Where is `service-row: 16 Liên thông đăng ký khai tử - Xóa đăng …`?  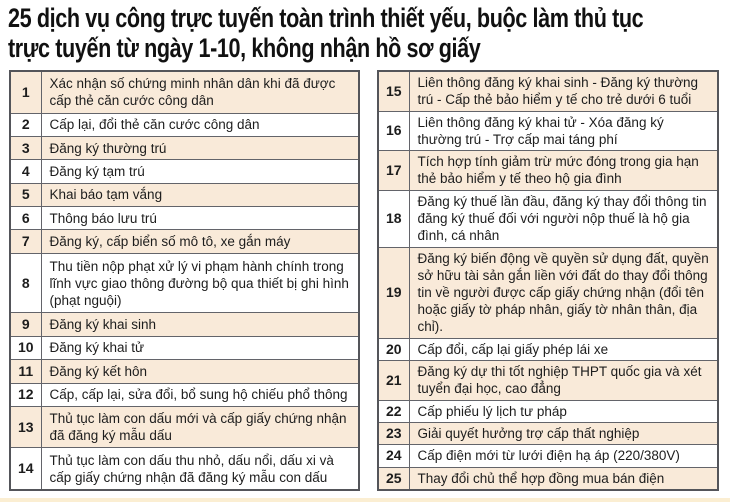
service-row: 16 Liên thông đăng ký khai tử - Xóa đăng … is located at coordinates (548, 131).